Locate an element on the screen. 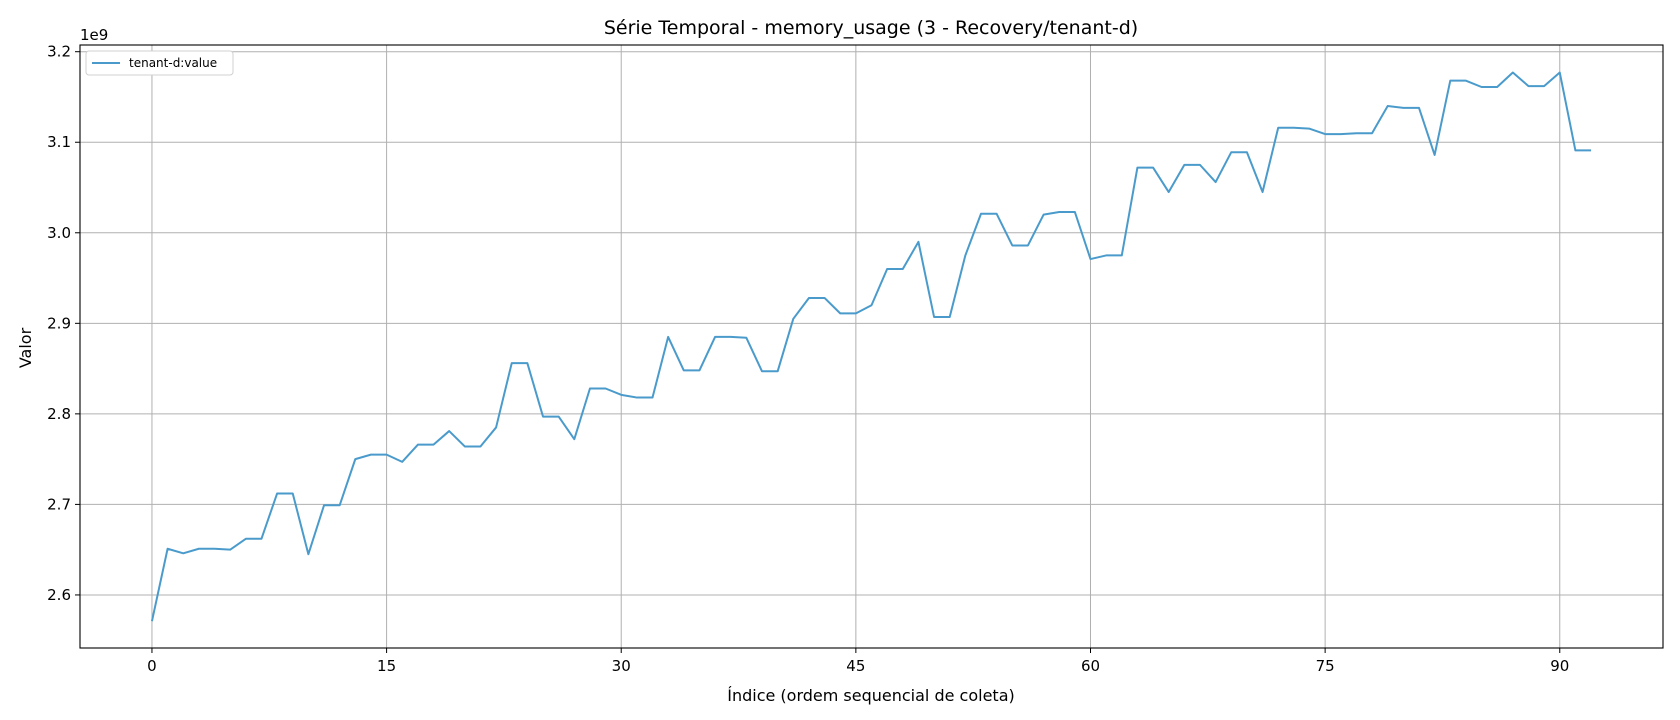 The width and height of the screenshot is (1680, 720). x-tick-label: 0 is located at coordinates (152, 666).